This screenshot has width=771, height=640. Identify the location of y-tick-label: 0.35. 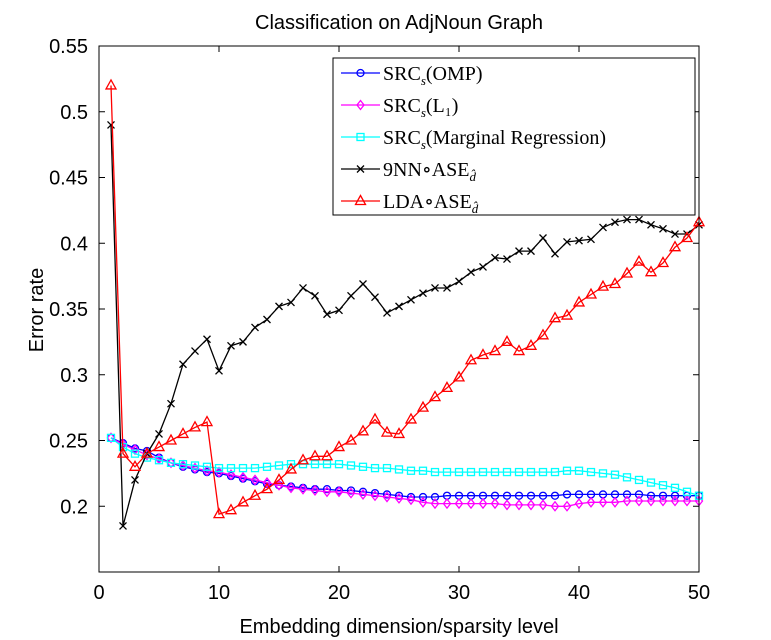
(68, 310).